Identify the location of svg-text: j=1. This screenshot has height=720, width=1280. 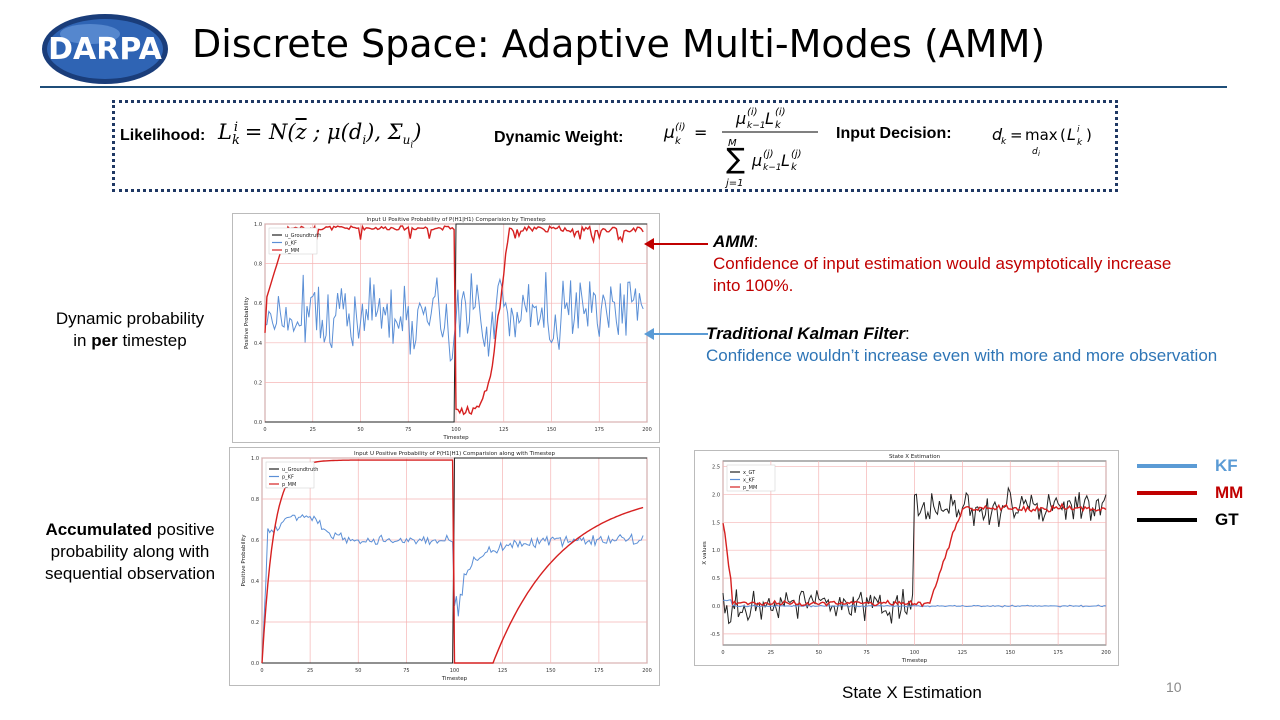
(734, 183).